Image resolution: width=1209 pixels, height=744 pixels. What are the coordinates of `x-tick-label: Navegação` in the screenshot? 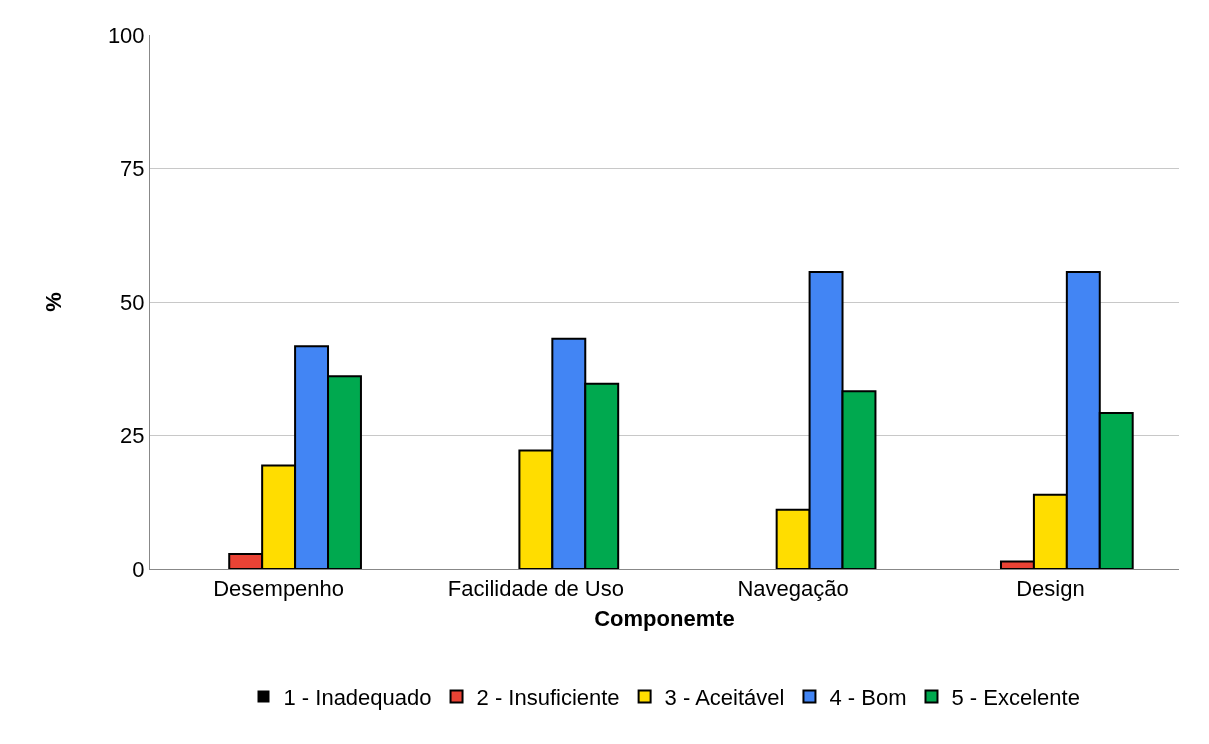 It's located at (793, 589).